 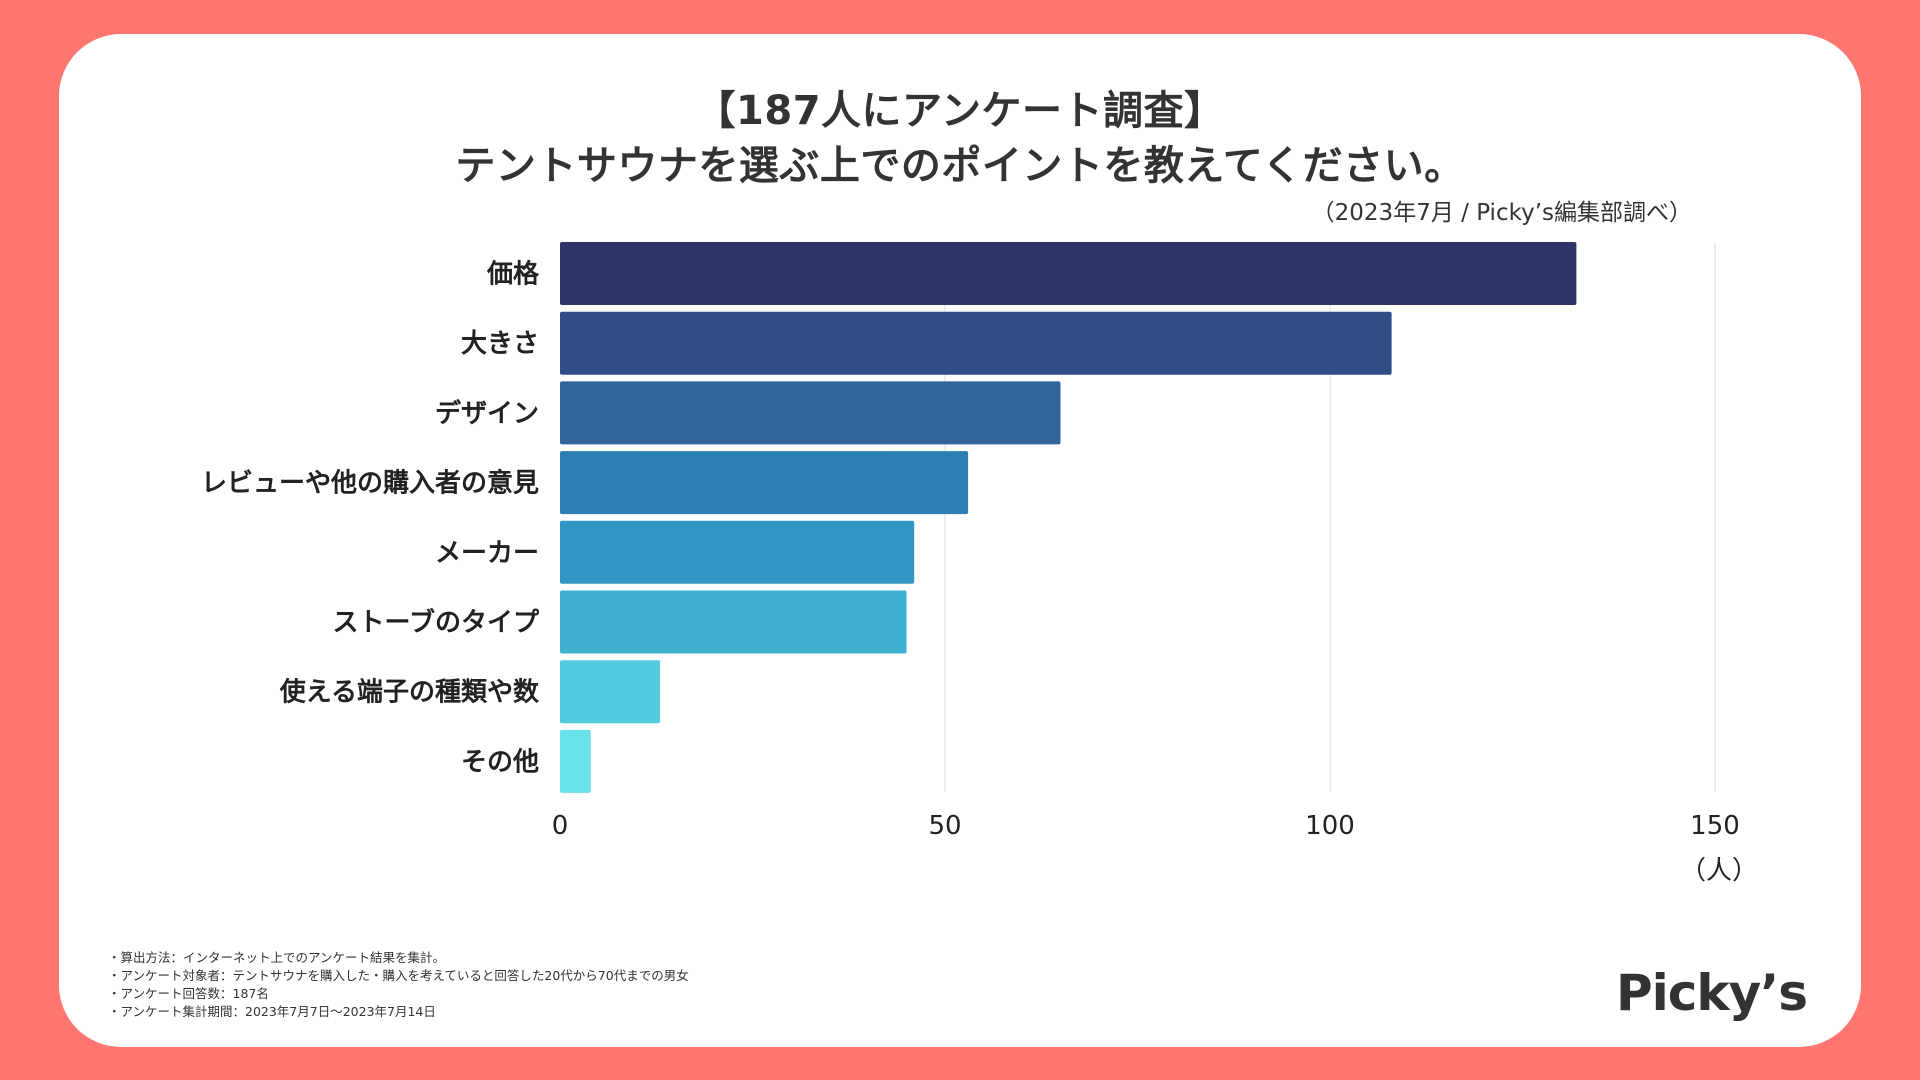 I want to click on x-tick-labels: 0 50 100 150, so click(x=1146, y=826).